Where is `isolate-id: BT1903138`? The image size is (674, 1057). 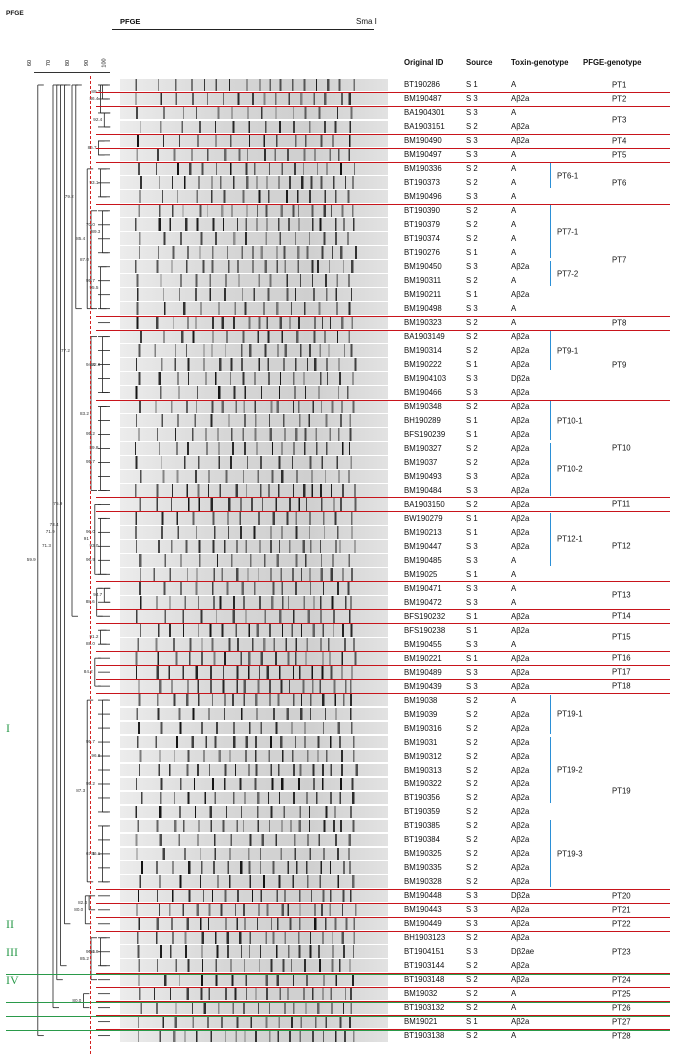
isolate-id: BT1903138 is located at coordinates (424, 1036).